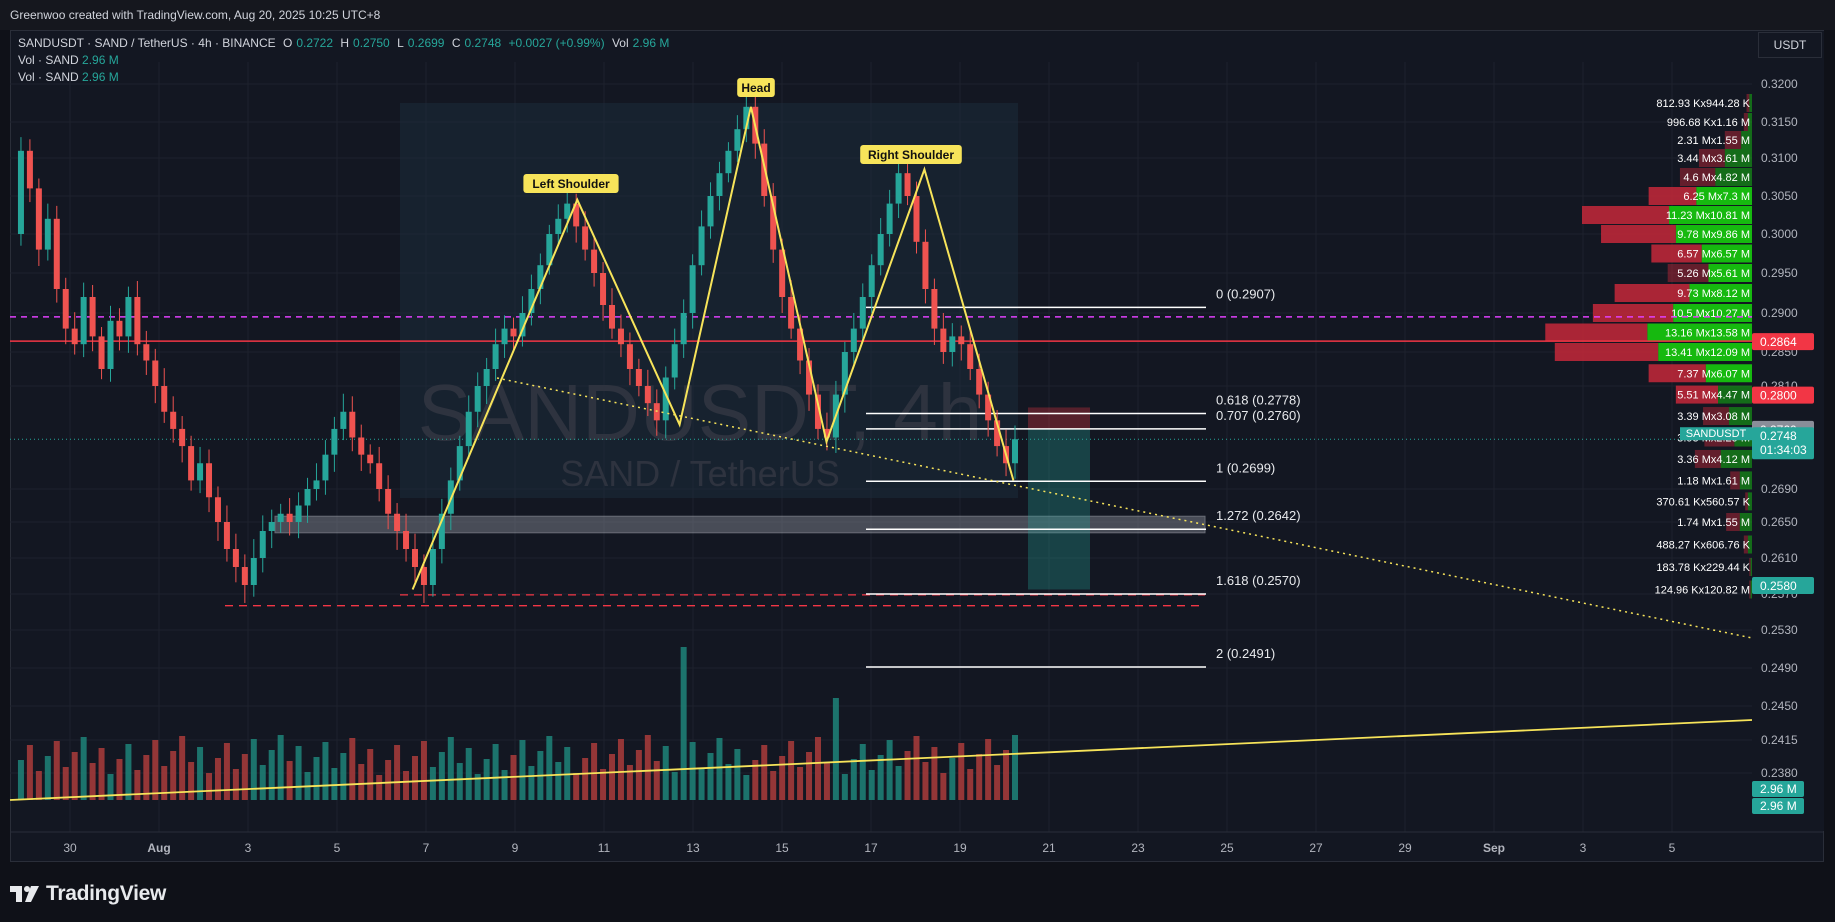  I want to click on vol-indicator-value-1: 2.96 M, so click(100, 60).